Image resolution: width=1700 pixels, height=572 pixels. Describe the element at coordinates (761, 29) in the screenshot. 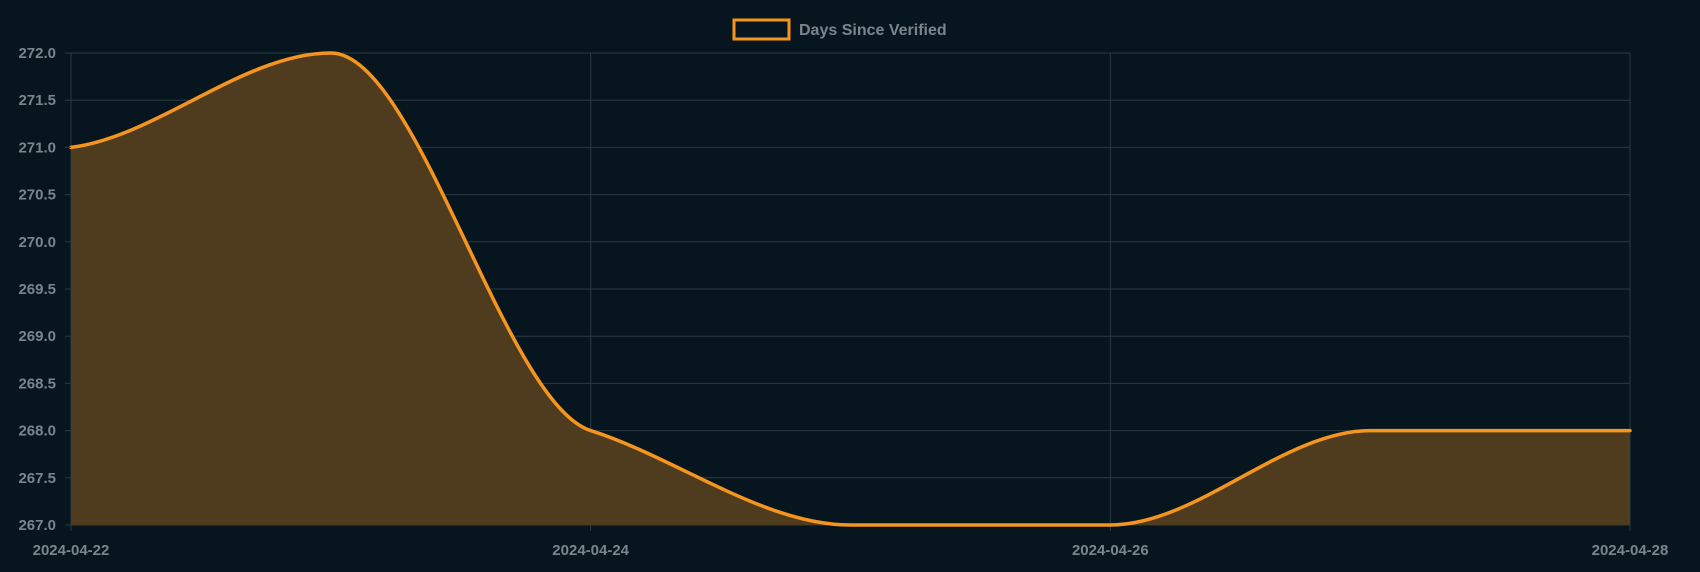

I see `legend-swatch` at that location.